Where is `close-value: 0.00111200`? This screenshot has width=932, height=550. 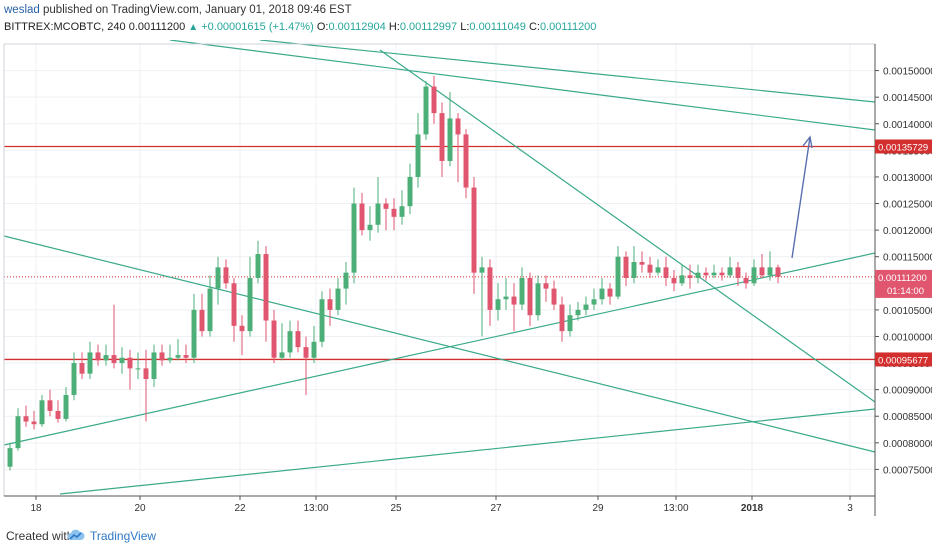 close-value: 0.00111200 is located at coordinates (568, 27).